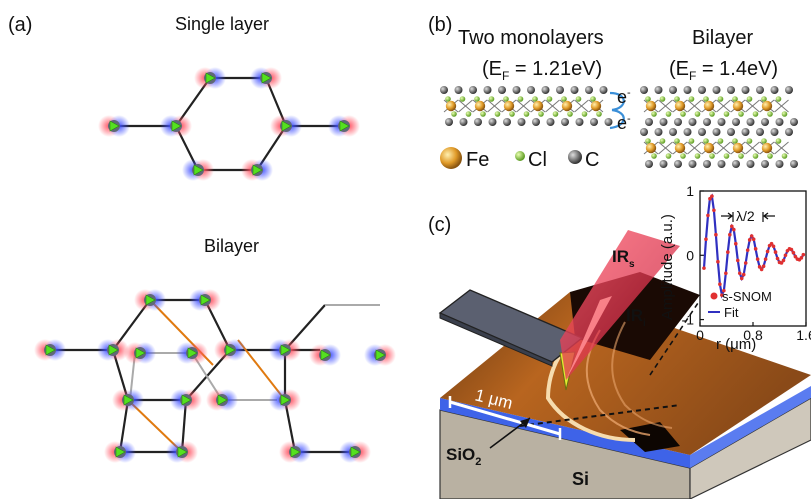 The height and width of the screenshot is (499, 811). I want to click on cl-legend-swatch, so click(520, 156).